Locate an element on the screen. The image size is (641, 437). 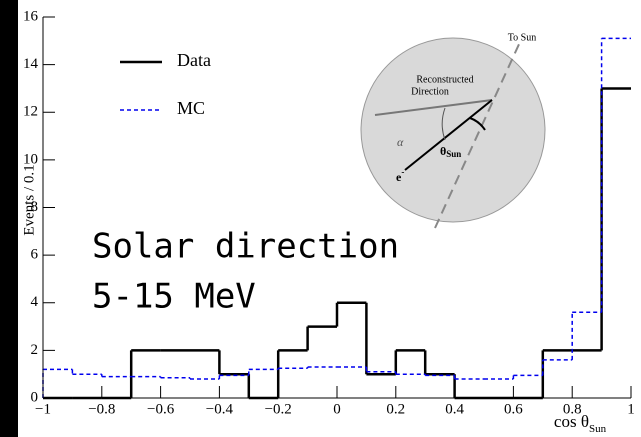
reconstructed-arrow is located at coordinates (433, 107).